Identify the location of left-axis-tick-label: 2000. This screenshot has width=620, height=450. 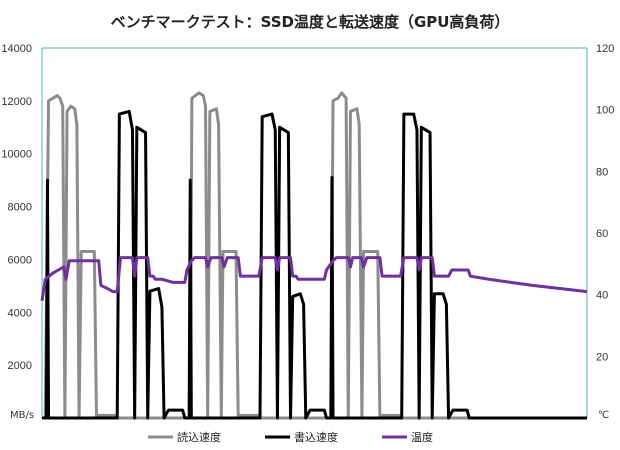
(20, 366).